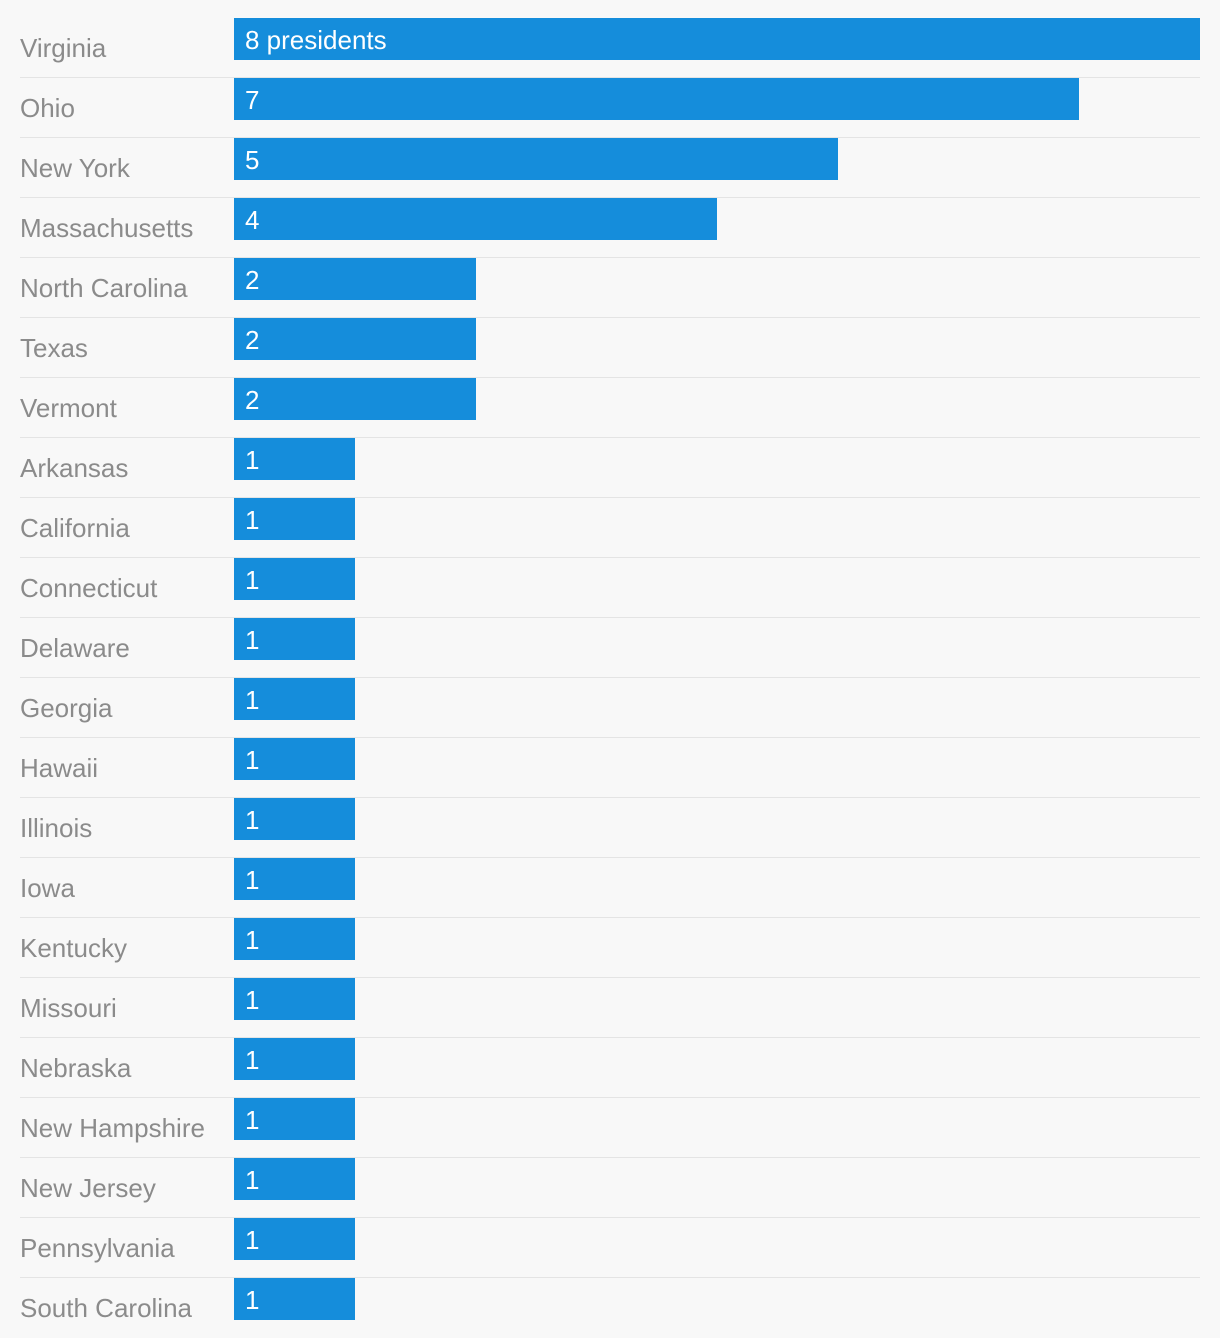 The height and width of the screenshot is (1338, 1220). I want to click on category-label: Ohio, so click(47, 108).